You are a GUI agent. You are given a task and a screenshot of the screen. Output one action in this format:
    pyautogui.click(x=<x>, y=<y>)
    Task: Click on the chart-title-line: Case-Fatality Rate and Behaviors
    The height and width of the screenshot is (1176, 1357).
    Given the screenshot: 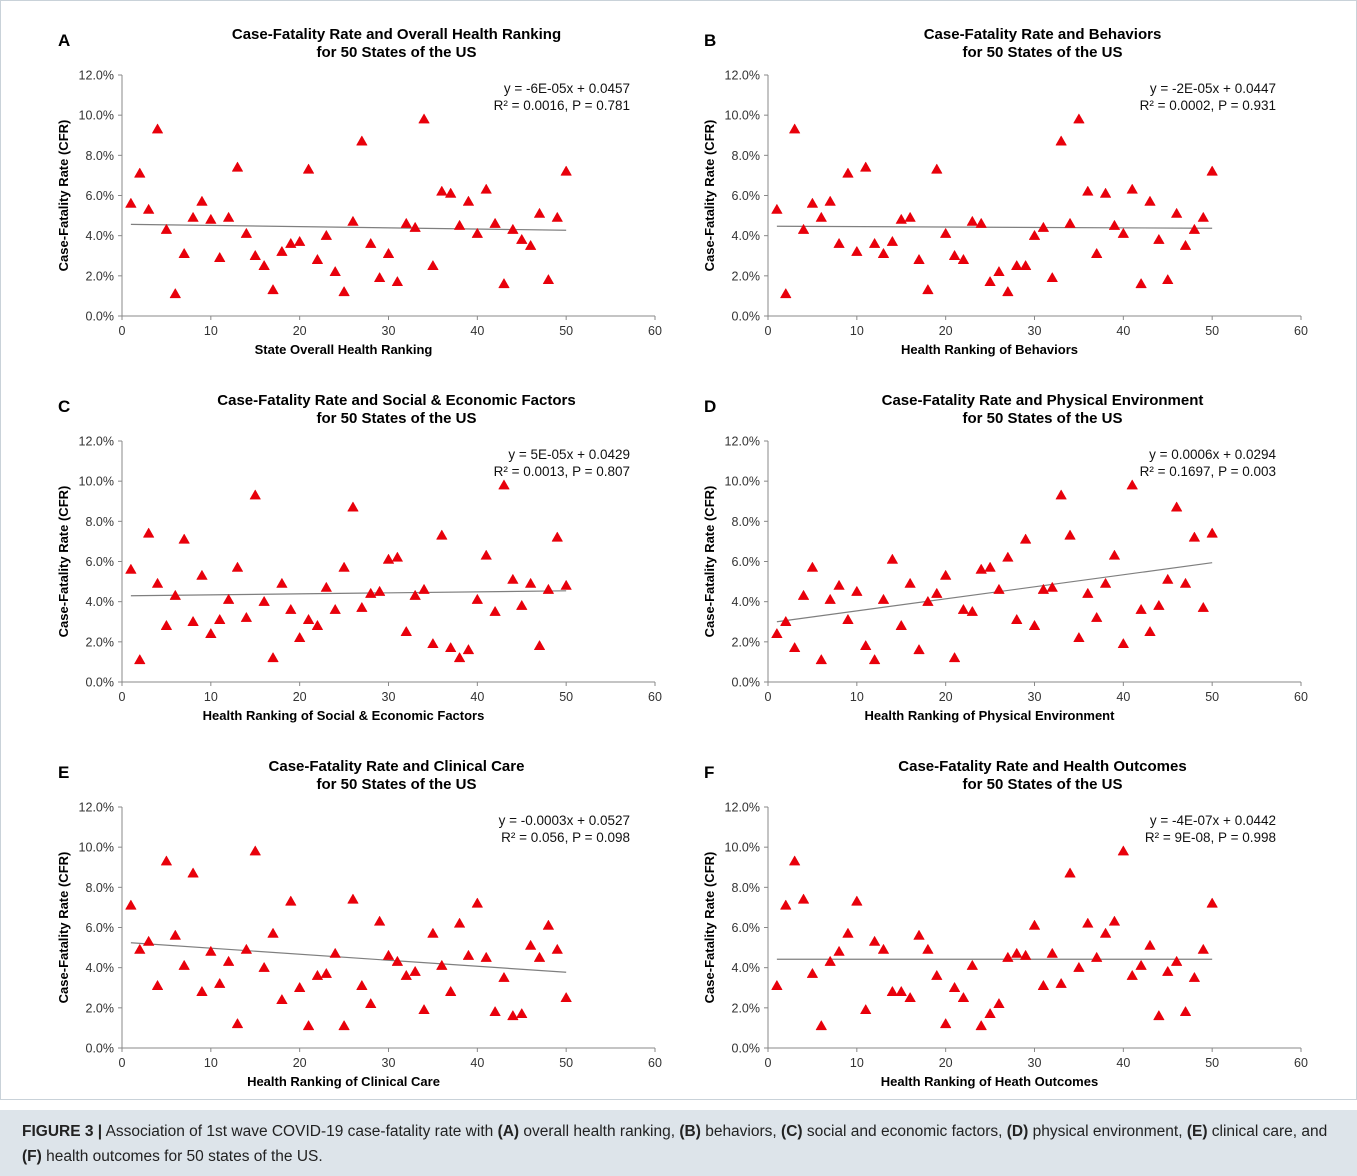 What is the action you would take?
    pyautogui.click(x=1043, y=34)
    